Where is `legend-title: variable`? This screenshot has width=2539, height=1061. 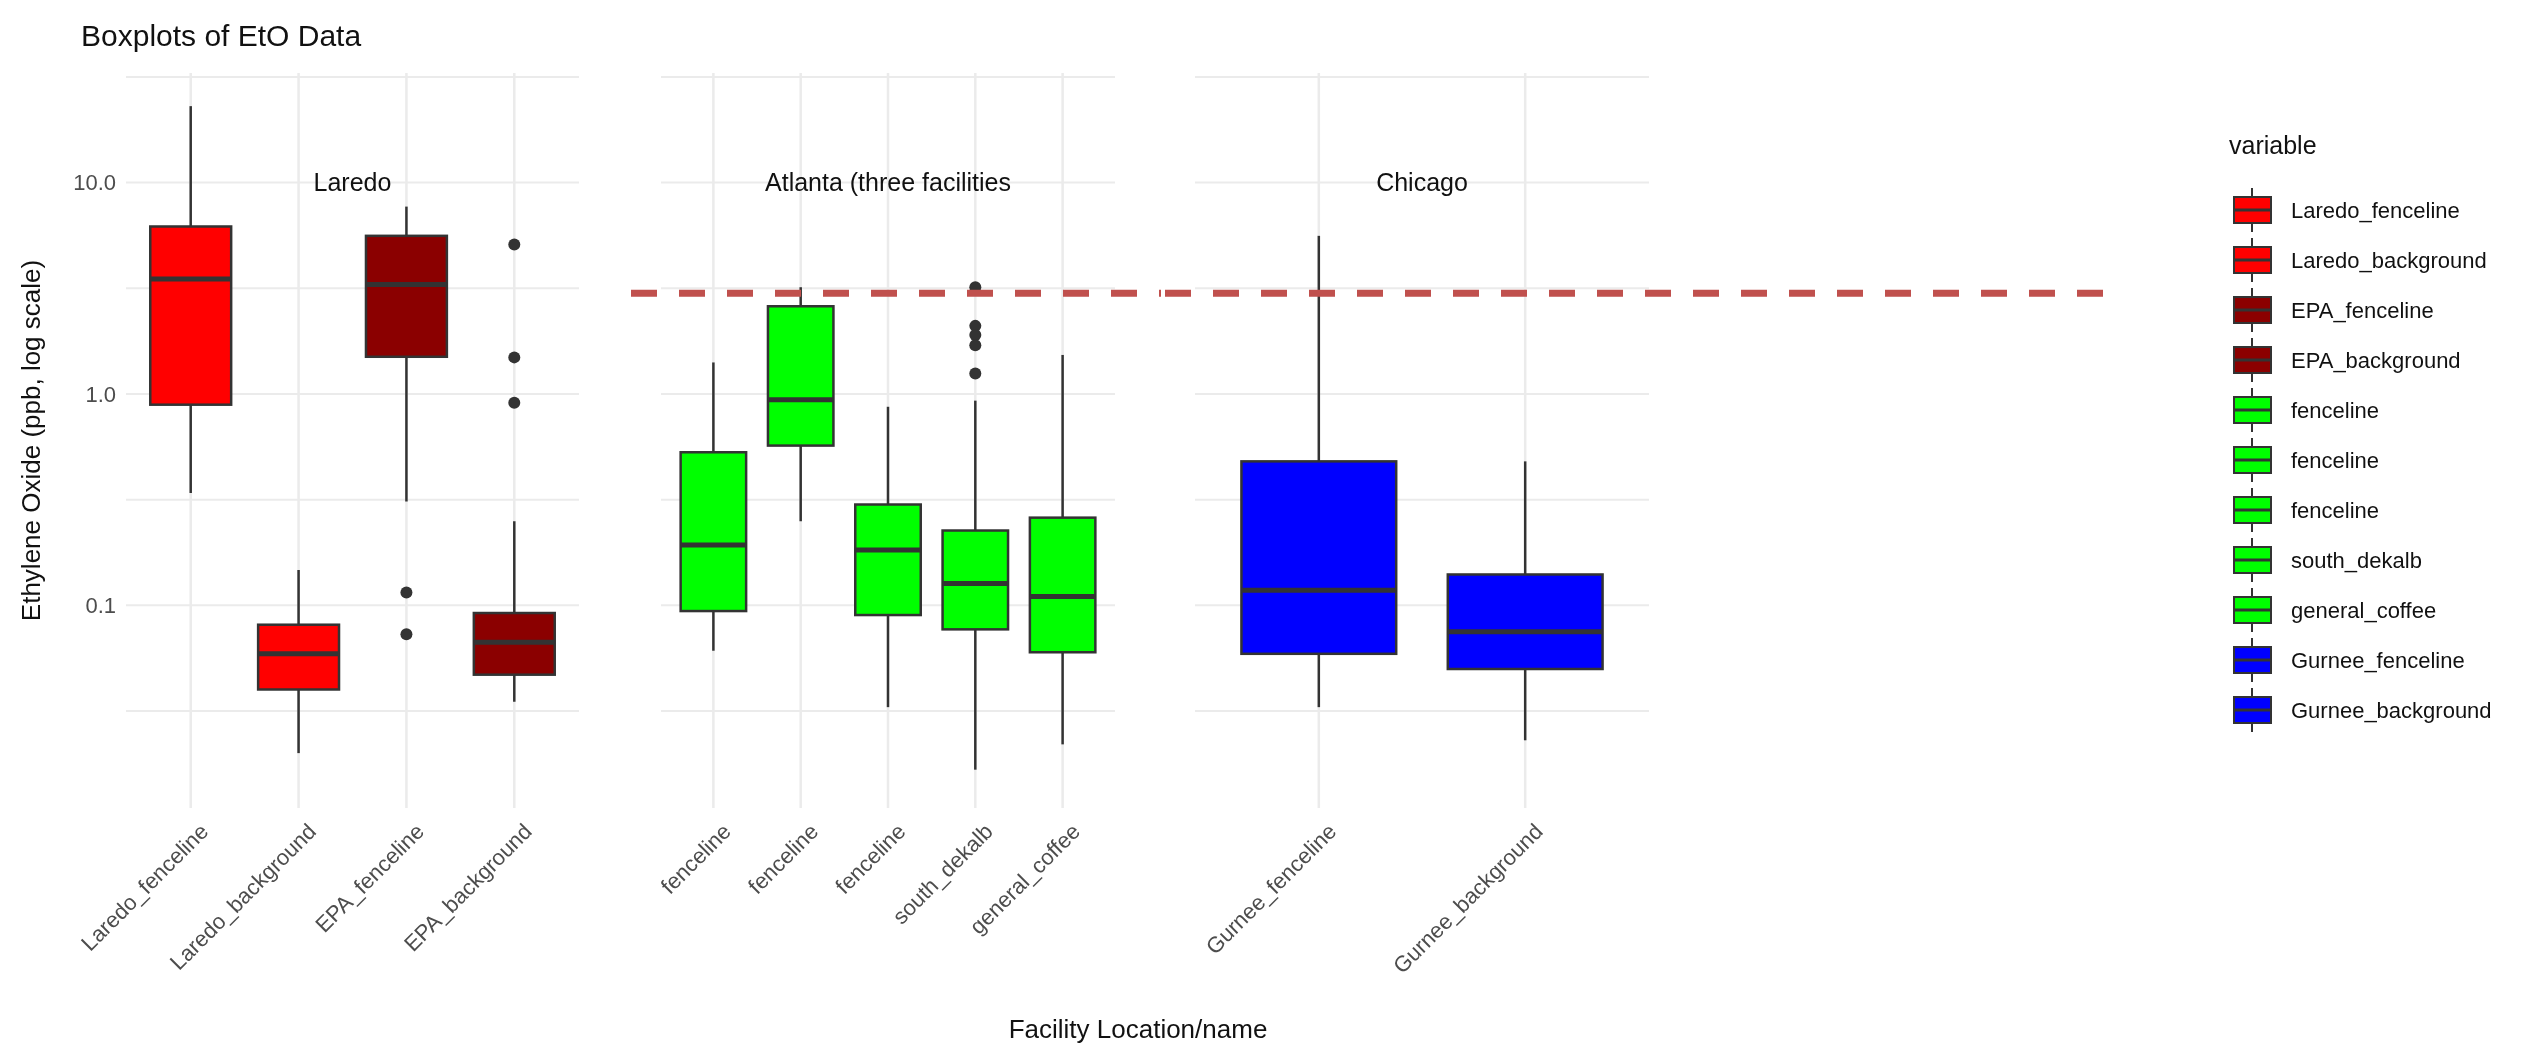 legend-title: variable is located at coordinates (2273, 145).